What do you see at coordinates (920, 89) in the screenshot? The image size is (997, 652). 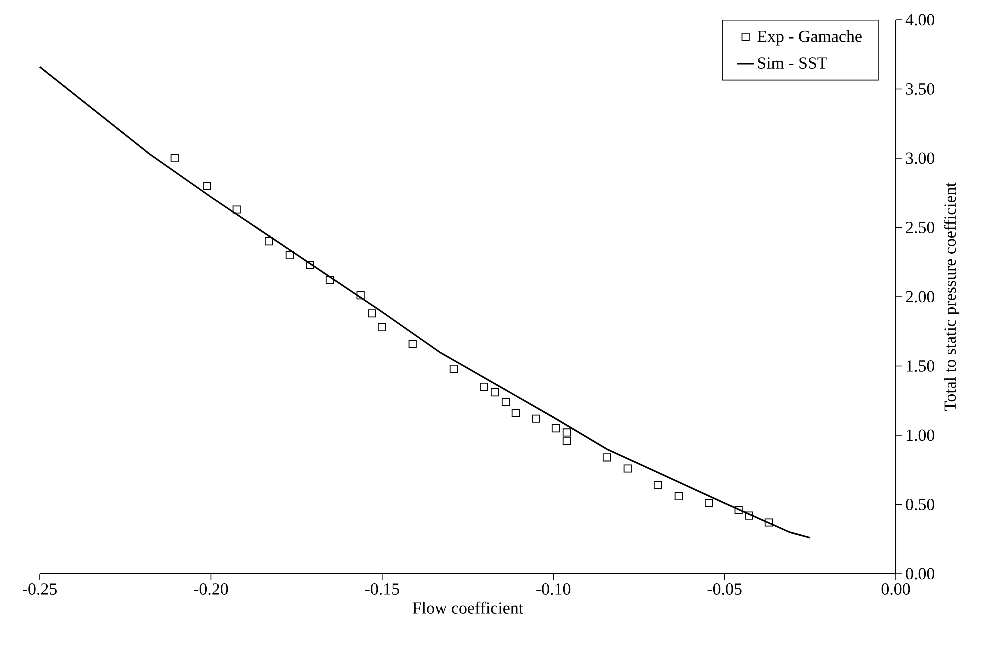 I see `y-tick-label: 3.50` at bounding box center [920, 89].